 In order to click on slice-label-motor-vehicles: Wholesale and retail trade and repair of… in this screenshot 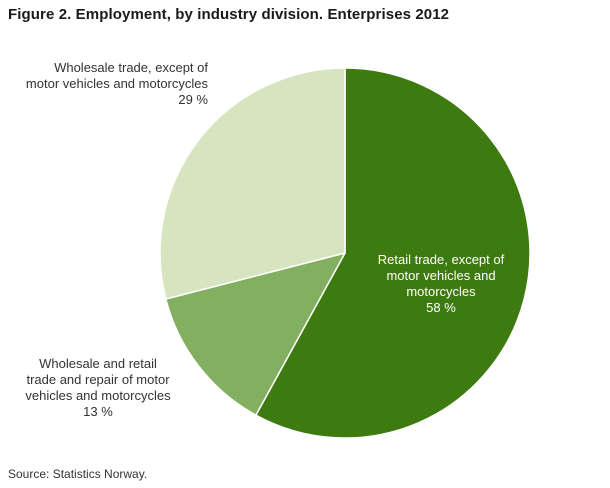, I will do `click(98, 387)`.